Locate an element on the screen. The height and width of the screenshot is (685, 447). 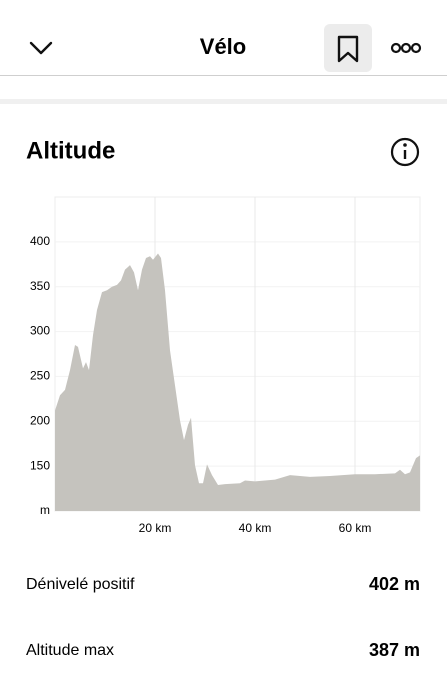
x-tick-label: 20 km is located at coordinates (155, 528).